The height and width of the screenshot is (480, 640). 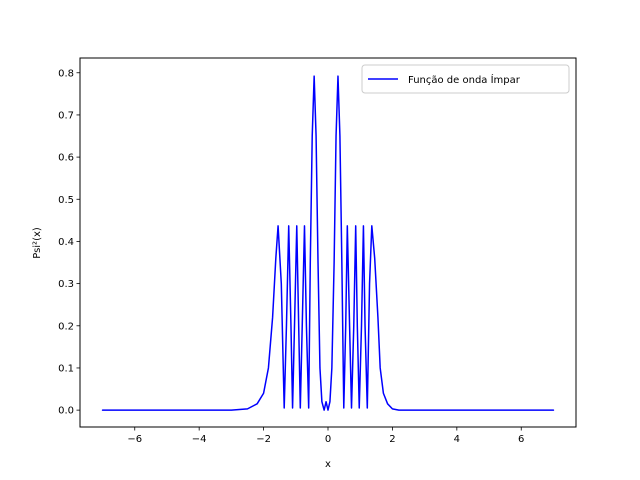 I want to click on legend-label: Função de onda Ímpar, so click(x=464, y=79).